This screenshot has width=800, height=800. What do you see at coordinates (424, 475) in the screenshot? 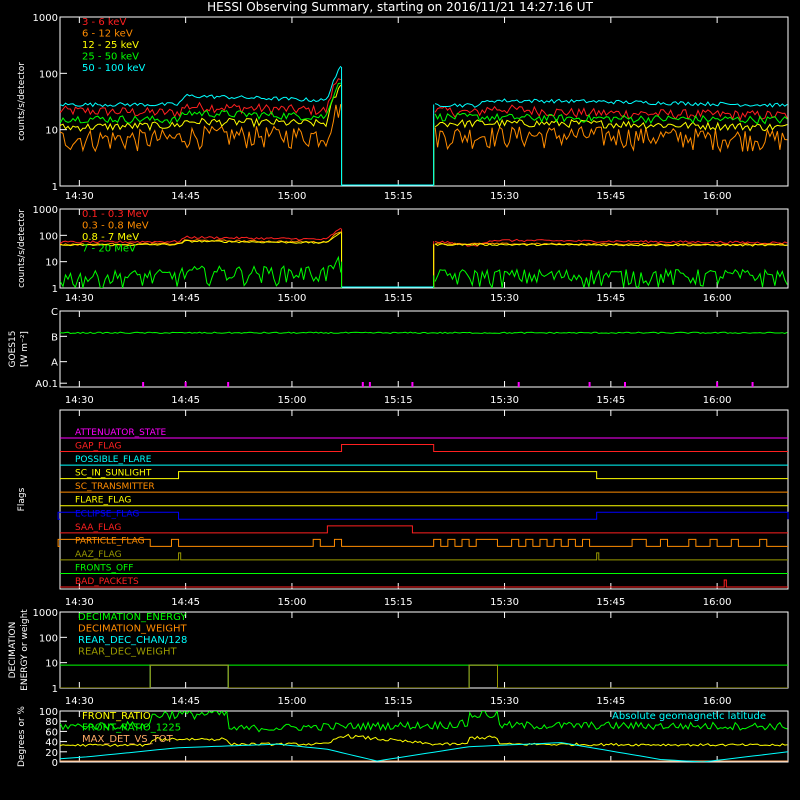
I see `flag-sc-in-sunlight` at bounding box center [424, 475].